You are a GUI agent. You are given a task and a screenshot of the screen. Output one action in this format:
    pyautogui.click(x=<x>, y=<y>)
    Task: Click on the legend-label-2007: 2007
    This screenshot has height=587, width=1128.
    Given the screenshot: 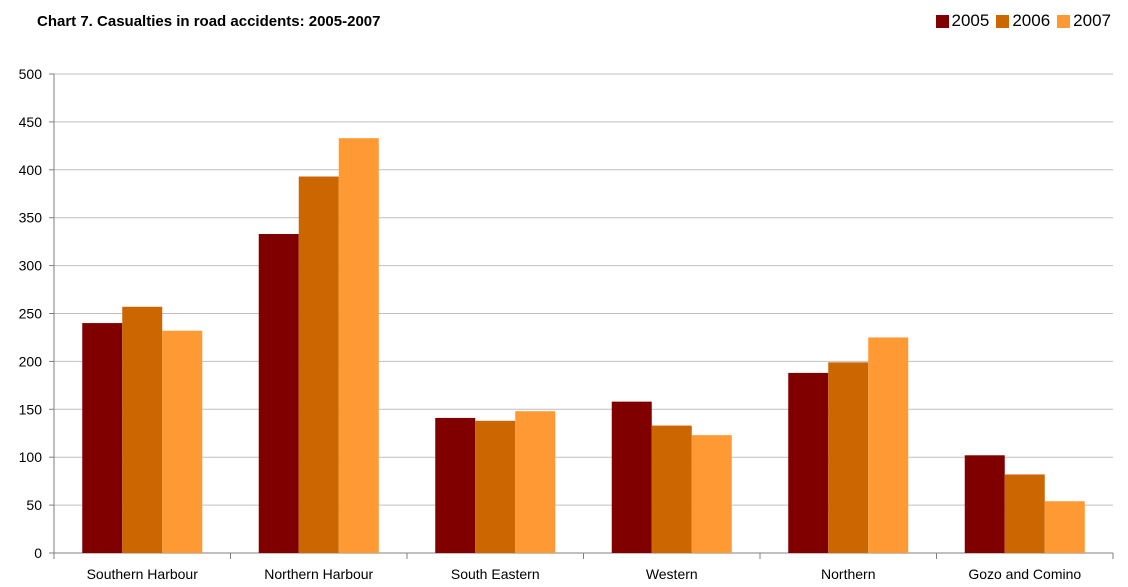 What is the action you would take?
    pyautogui.click(x=1092, y=20)
    